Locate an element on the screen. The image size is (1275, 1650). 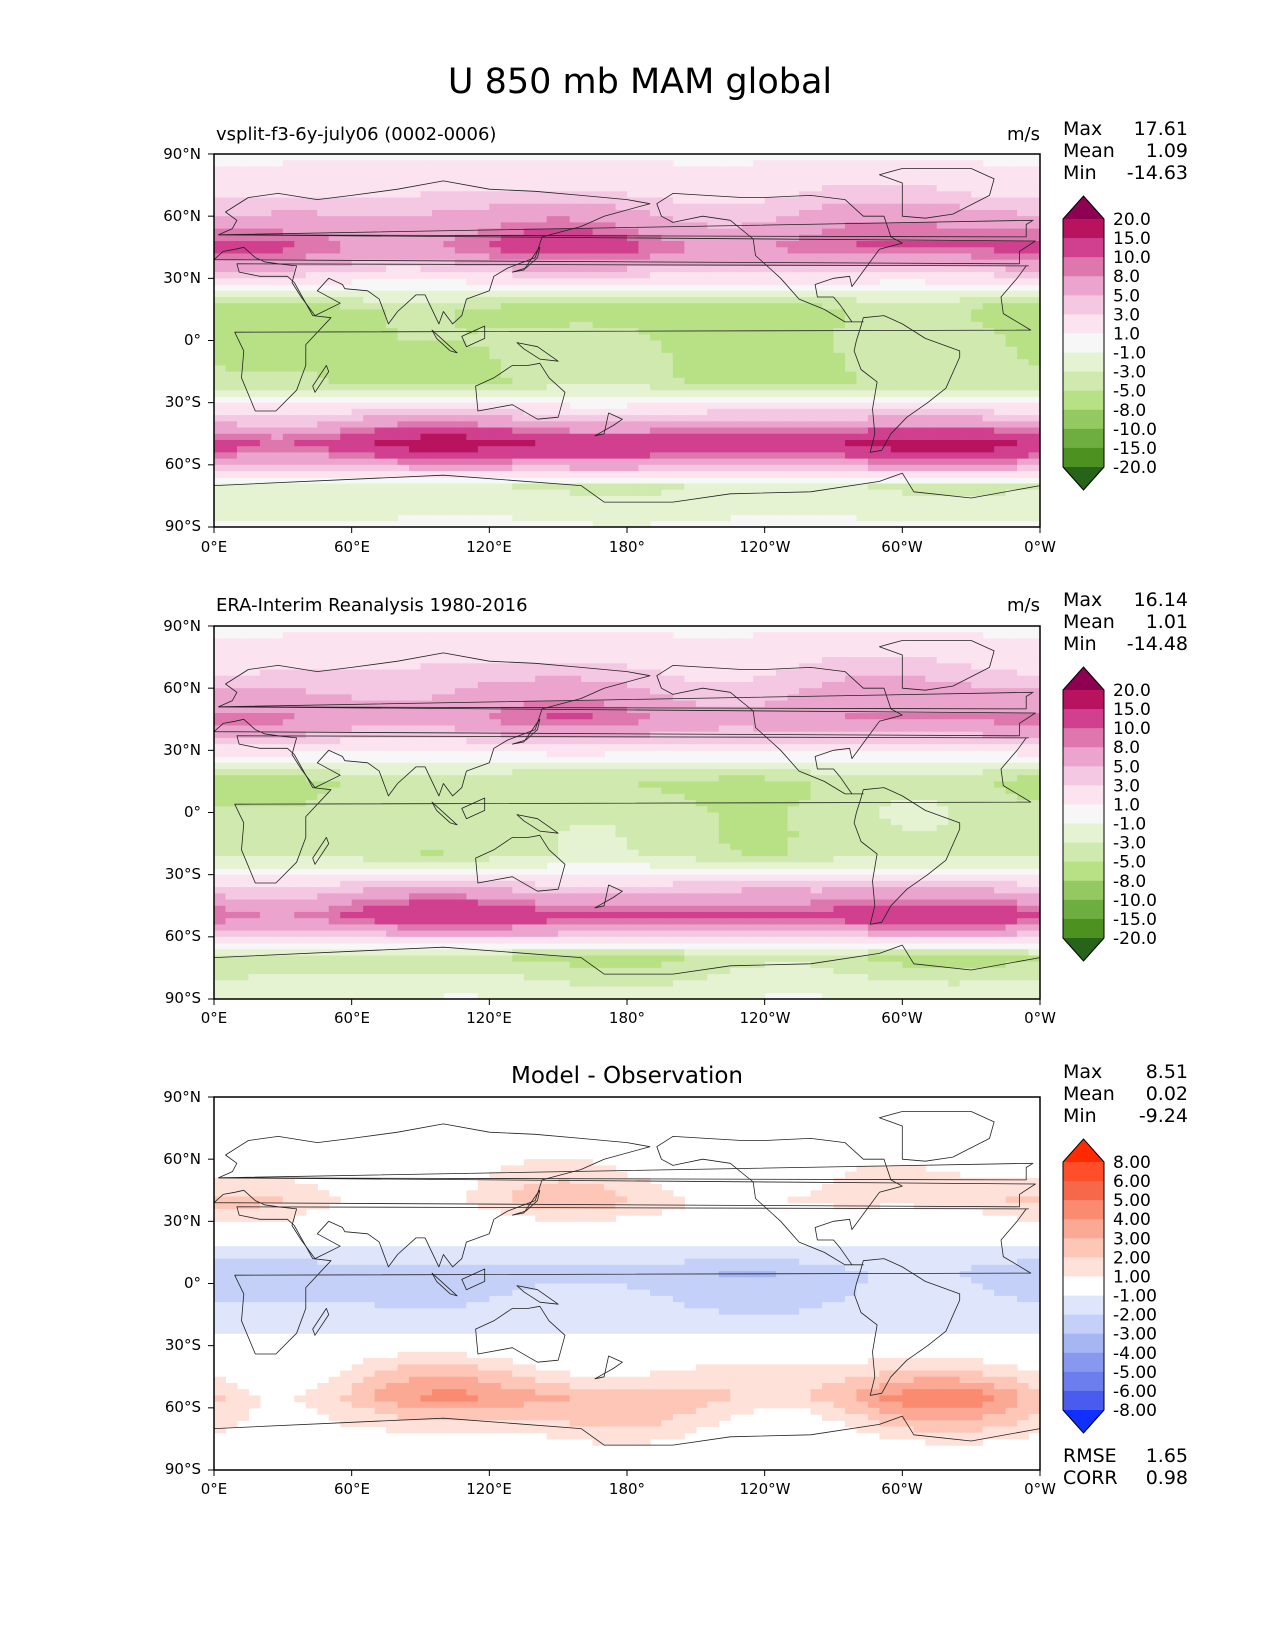
colorbar-level-label: 5.0 is located at coordinates (1126, 296).